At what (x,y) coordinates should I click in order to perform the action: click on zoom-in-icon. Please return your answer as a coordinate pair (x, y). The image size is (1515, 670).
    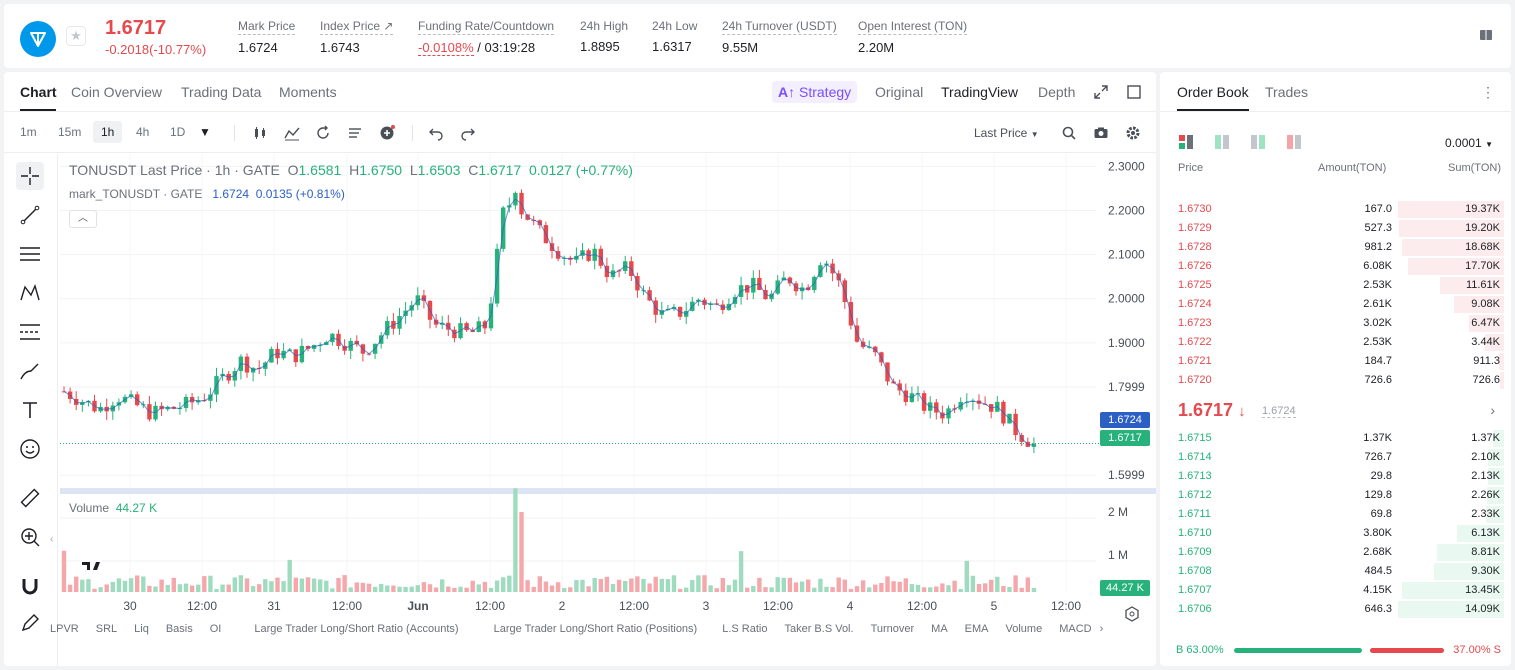
    Looking at the image, I should click on (30, 537).